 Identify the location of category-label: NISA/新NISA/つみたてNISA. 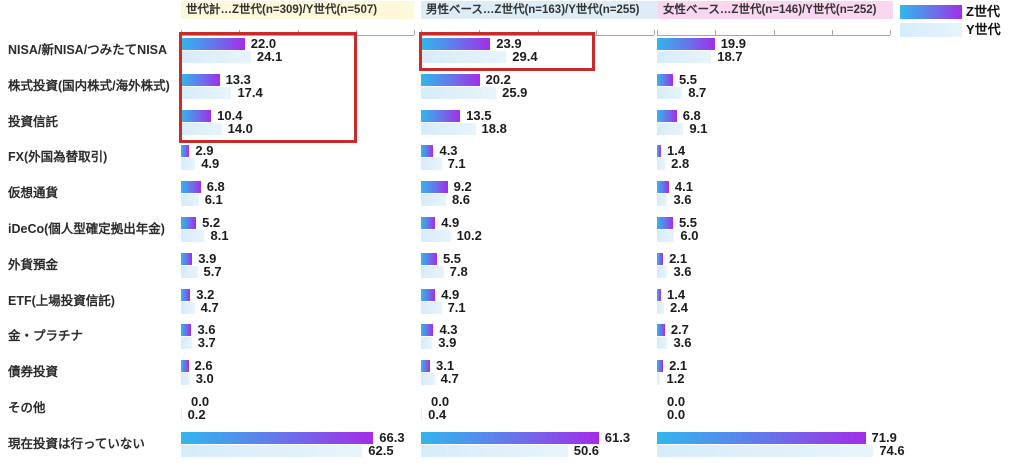
(88, 50).